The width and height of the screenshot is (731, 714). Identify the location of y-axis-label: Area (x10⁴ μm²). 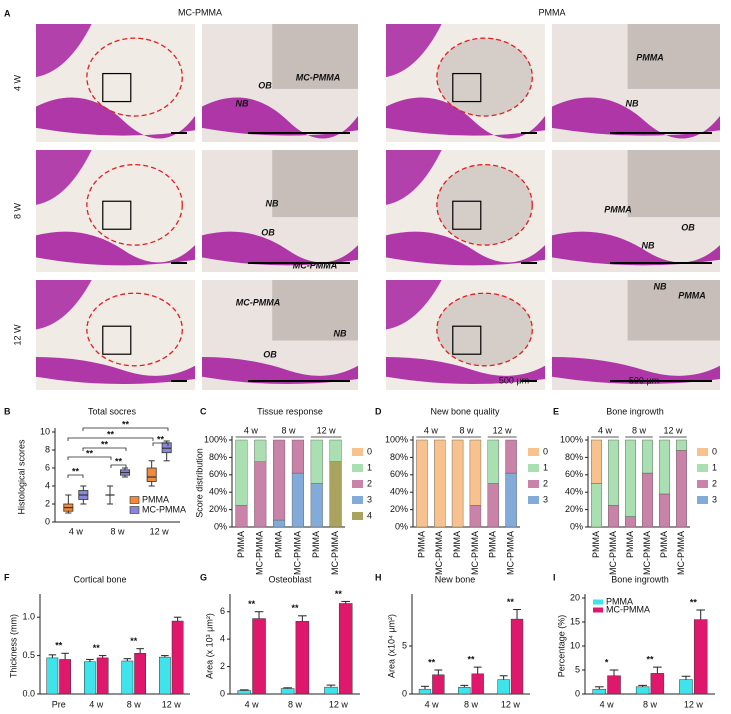
(391, 646).